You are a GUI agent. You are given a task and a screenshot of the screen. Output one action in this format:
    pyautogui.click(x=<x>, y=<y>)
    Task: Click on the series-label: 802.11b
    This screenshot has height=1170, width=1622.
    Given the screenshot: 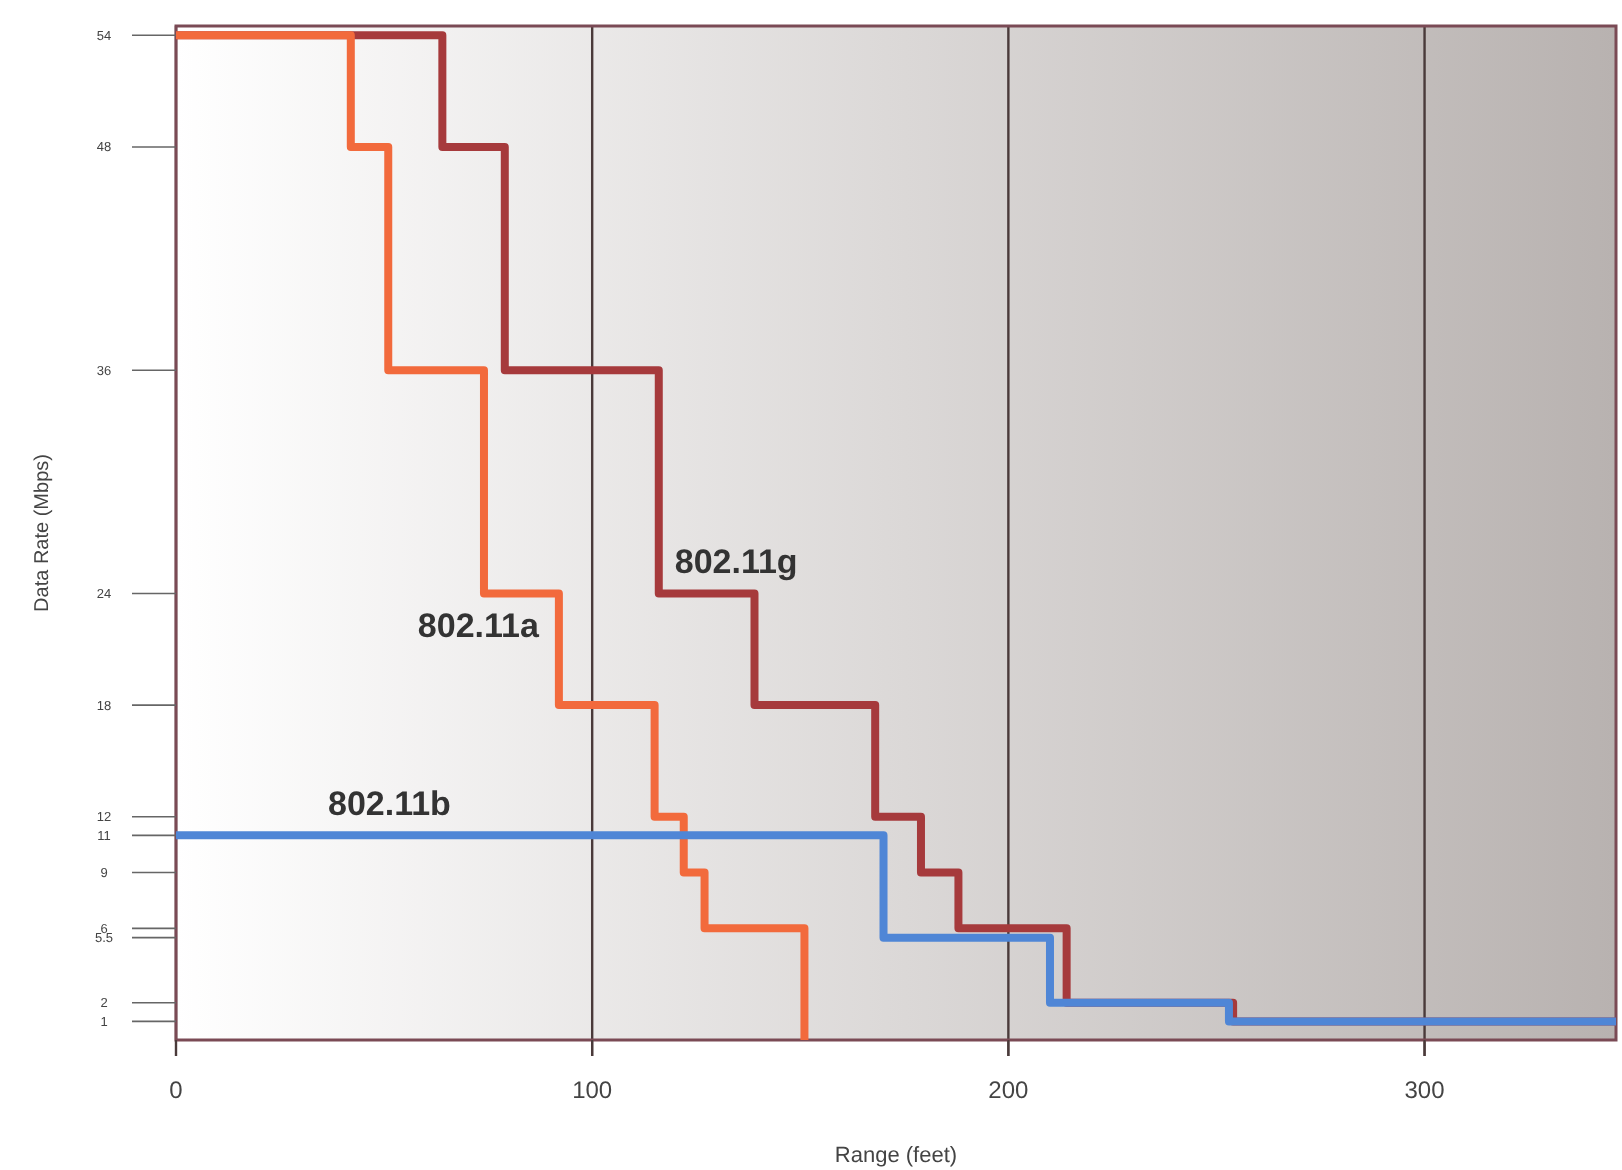 What is the action you would take?
    pyautogui.click(x=389, y=804)
    